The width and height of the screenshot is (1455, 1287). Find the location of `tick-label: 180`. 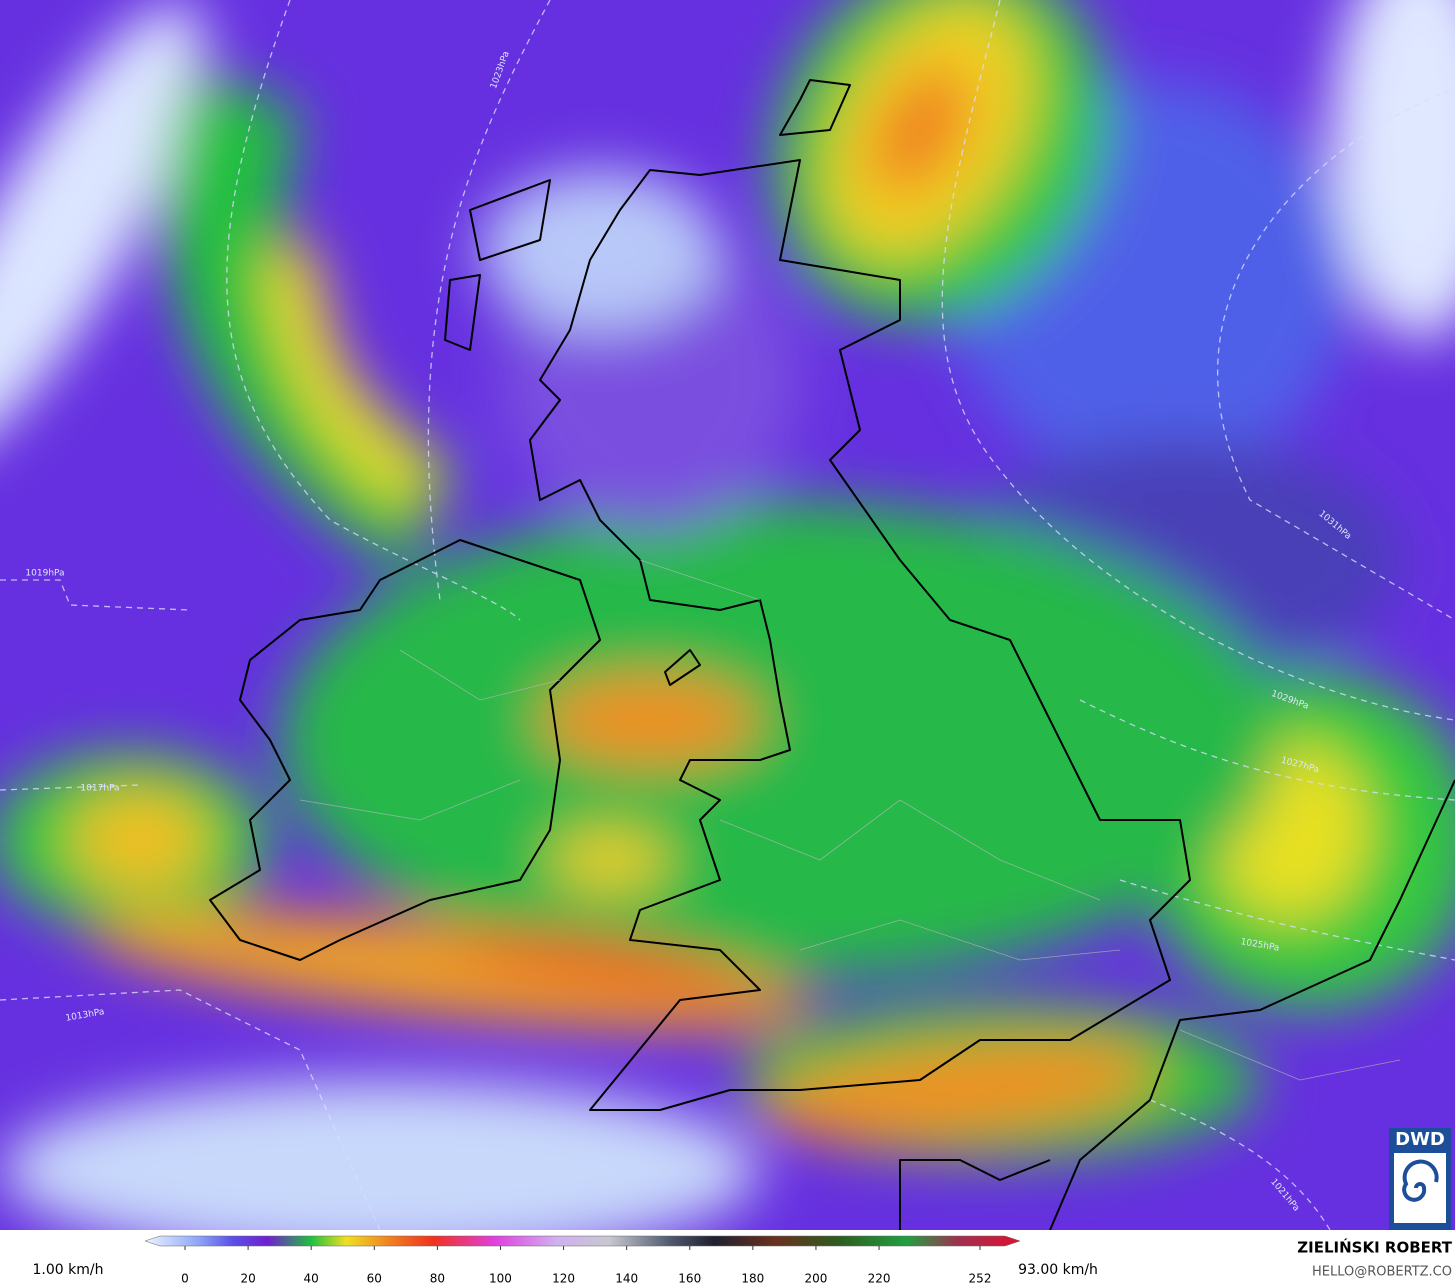

tick-label: 180 is located at coordinates (752, 1279).